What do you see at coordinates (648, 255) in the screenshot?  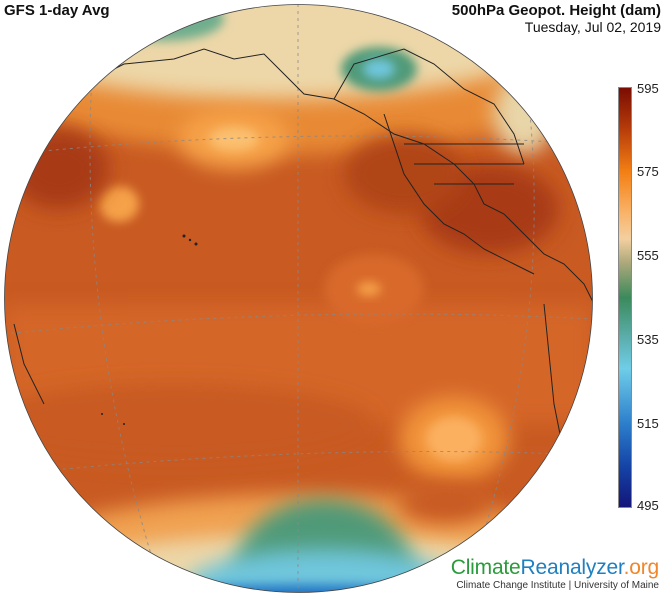 I see `colorbar-tick: 555` at bounding box center [648, 255].